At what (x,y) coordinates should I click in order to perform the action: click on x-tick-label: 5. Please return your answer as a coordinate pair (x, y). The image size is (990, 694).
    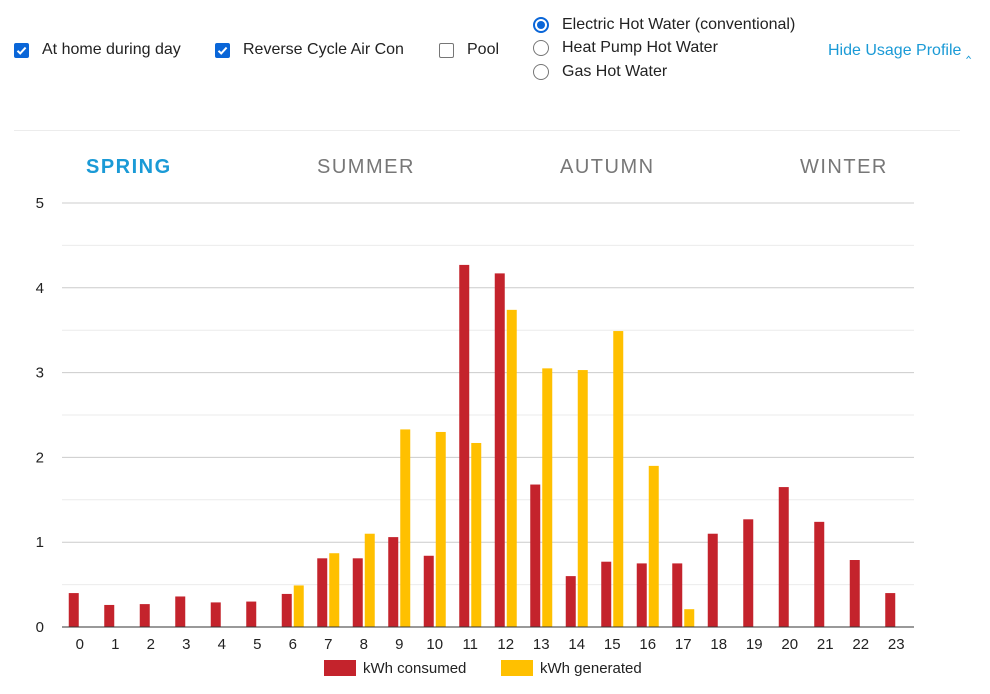
    Looking at the image, I should click on (257, 644).